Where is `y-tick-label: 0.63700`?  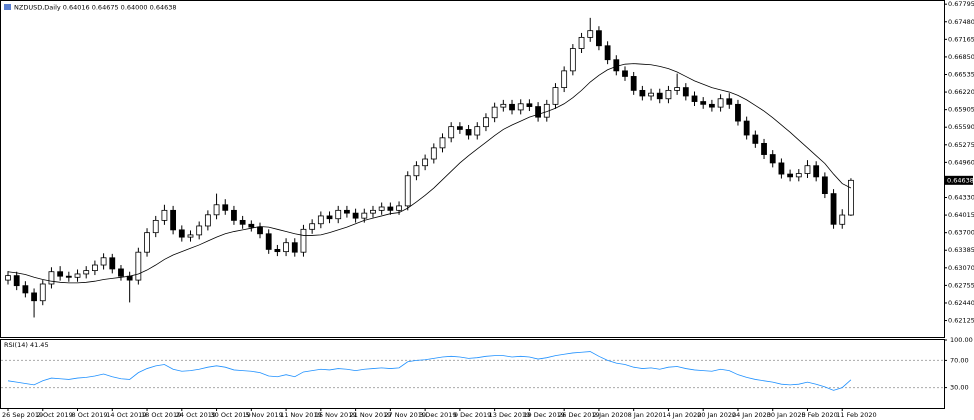 y-tick-label: 0.63700 is located at coordinates (961, 233).